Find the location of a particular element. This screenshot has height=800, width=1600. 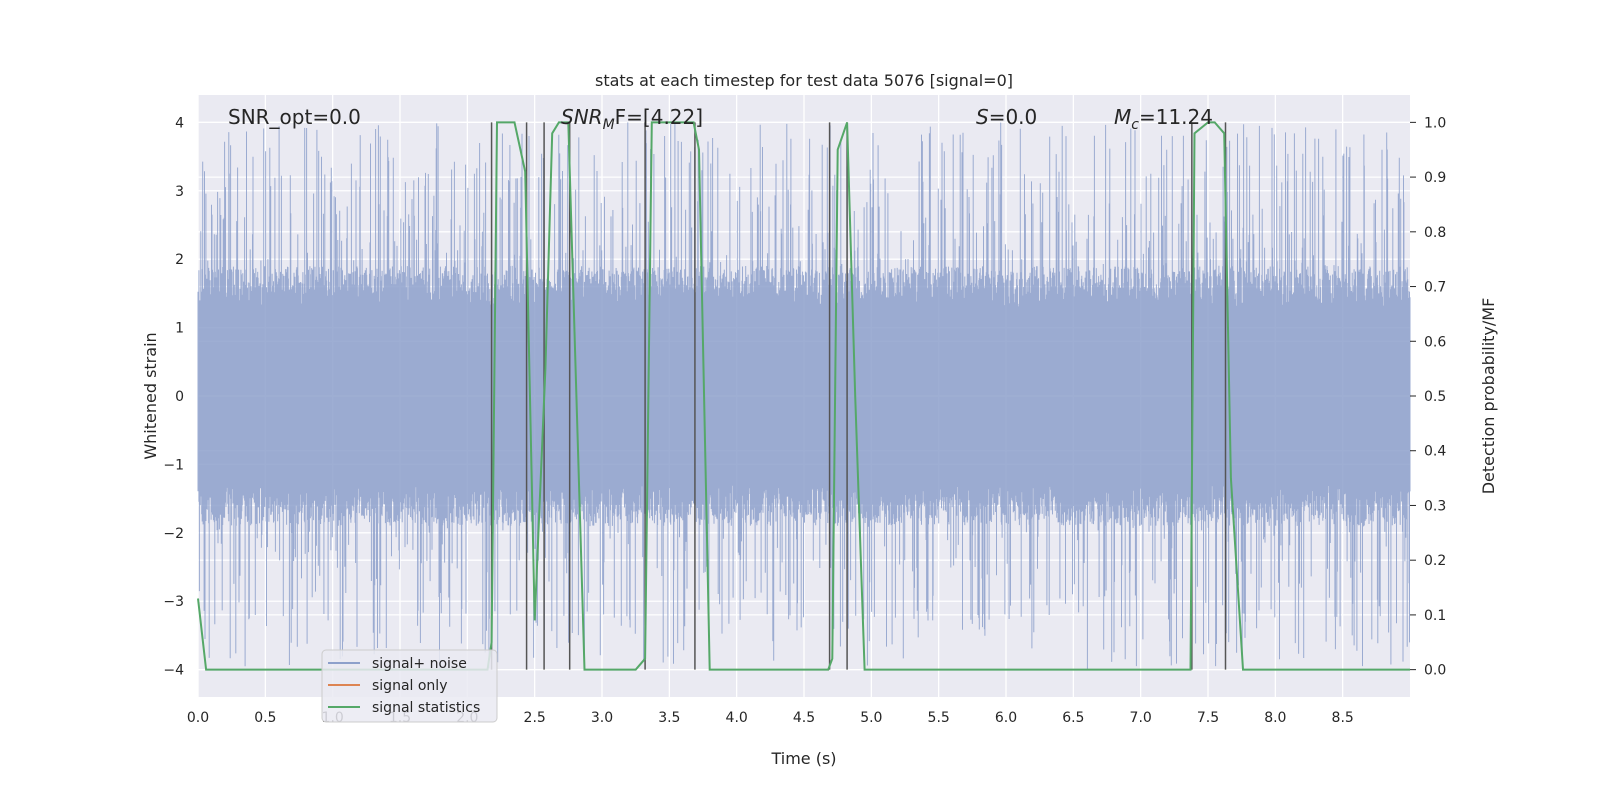

y-tick-label-7: −3 is located at coordinates (173, 602).